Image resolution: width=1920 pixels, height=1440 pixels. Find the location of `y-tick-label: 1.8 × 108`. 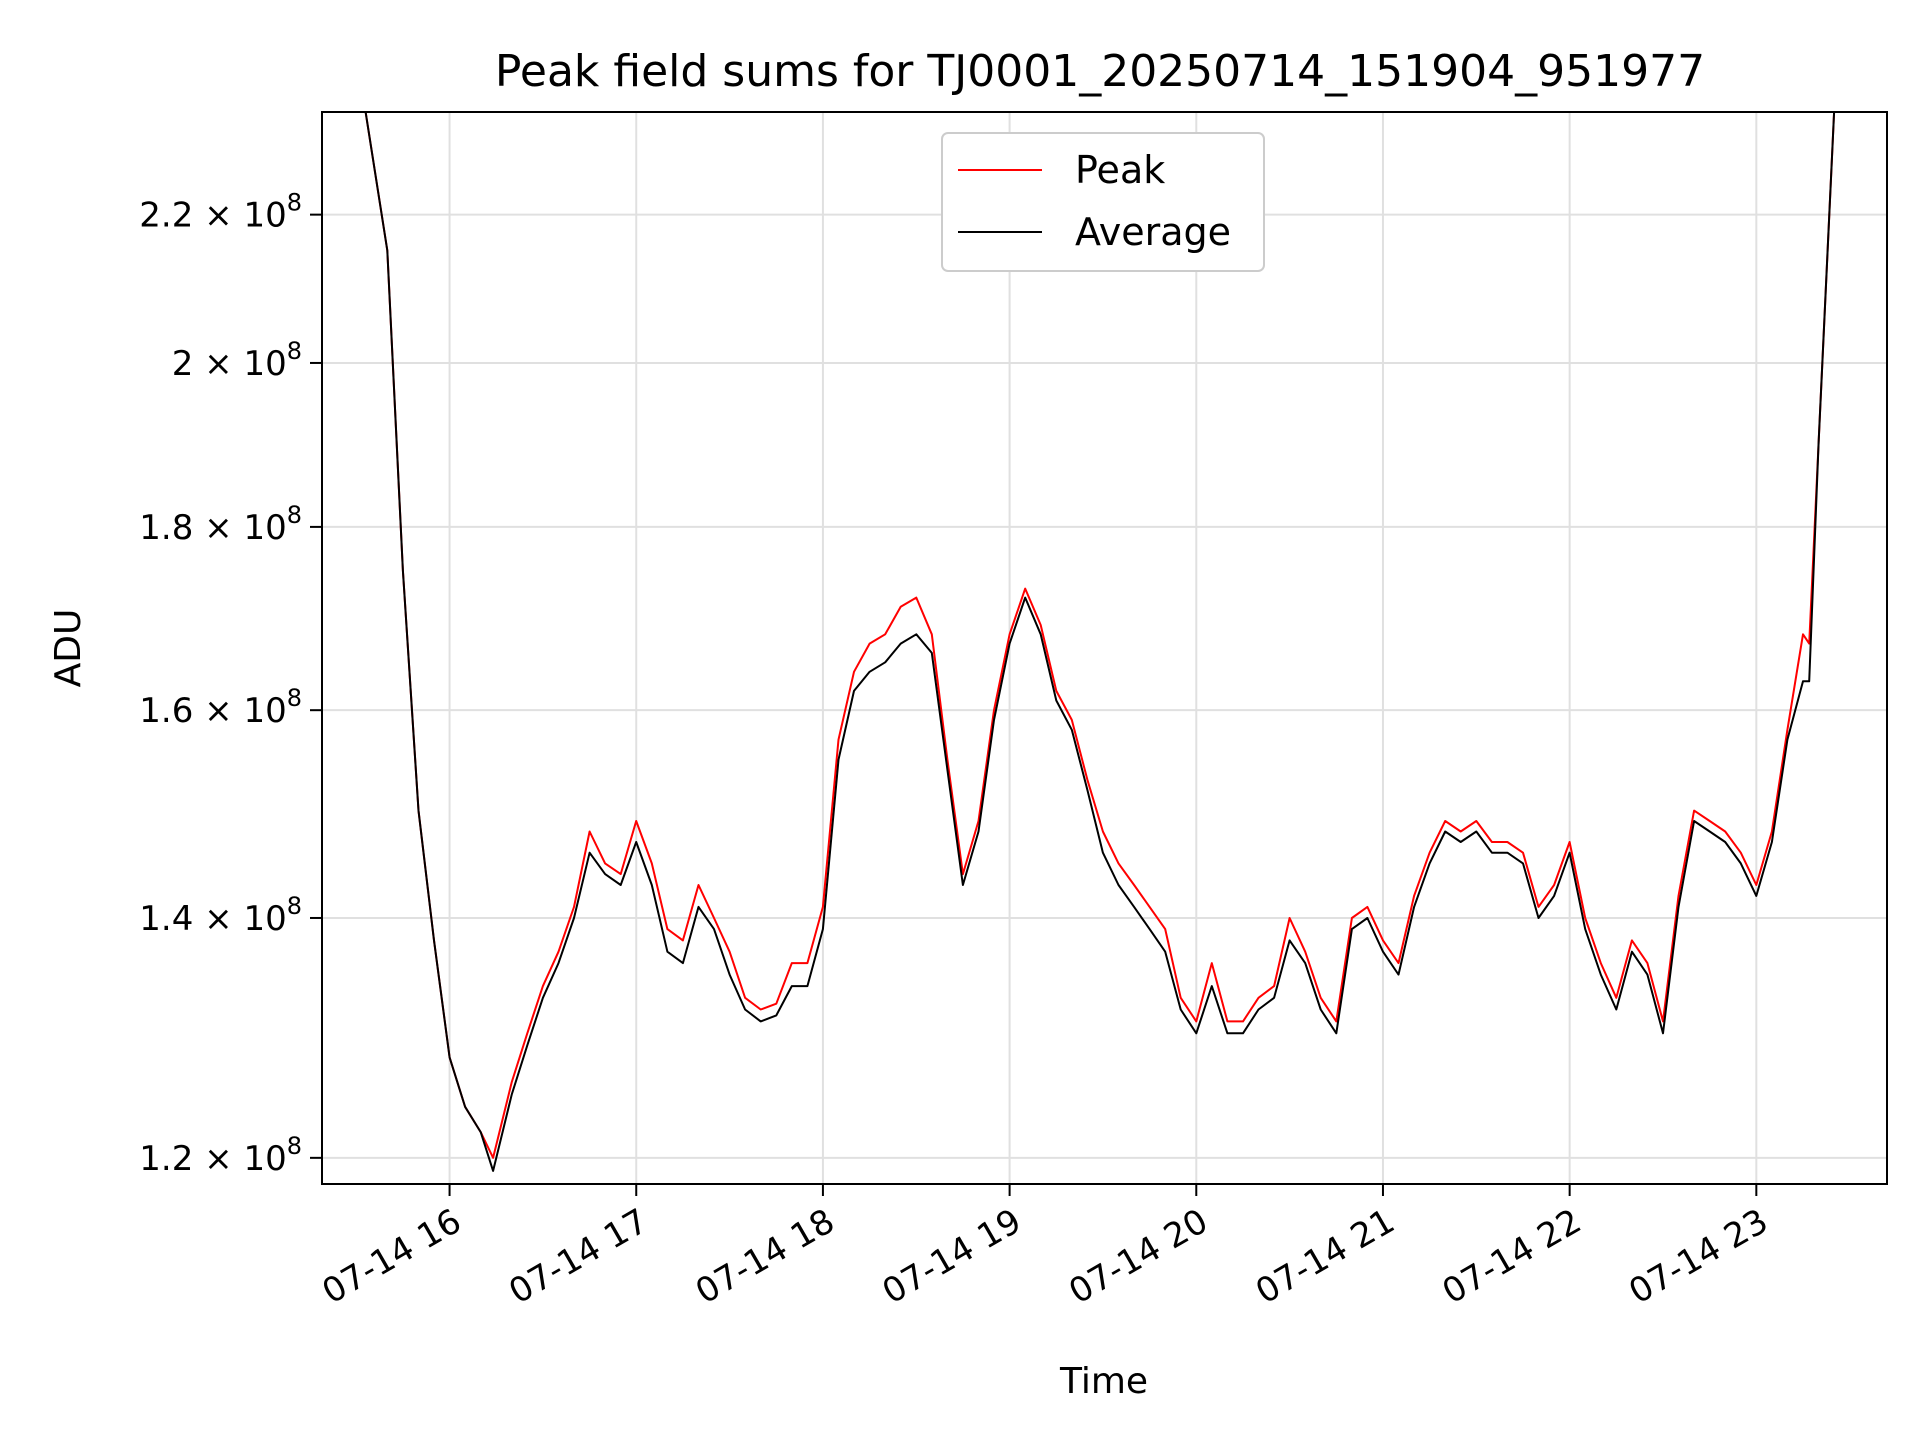

y-tick-label: 1.8 × 108 is located at coordinates (220, 524).